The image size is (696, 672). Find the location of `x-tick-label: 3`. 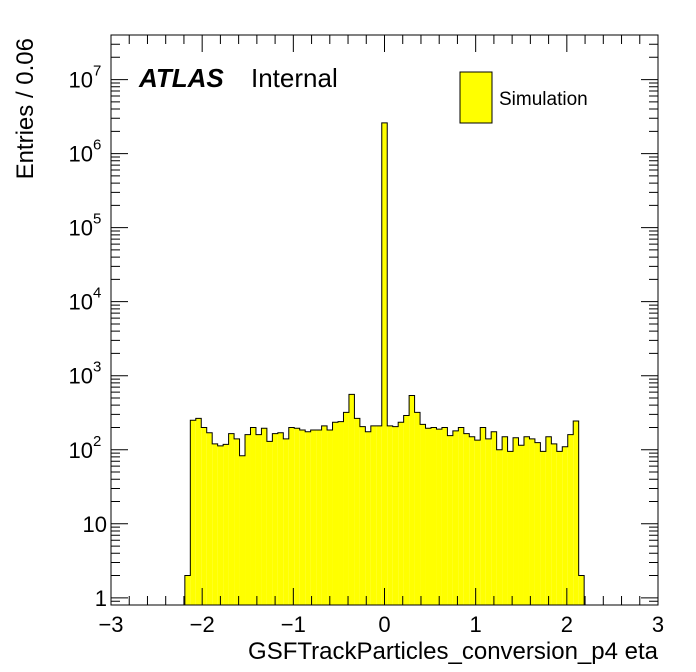

x-tick-label: 3 is located at coordinates (658, 624).